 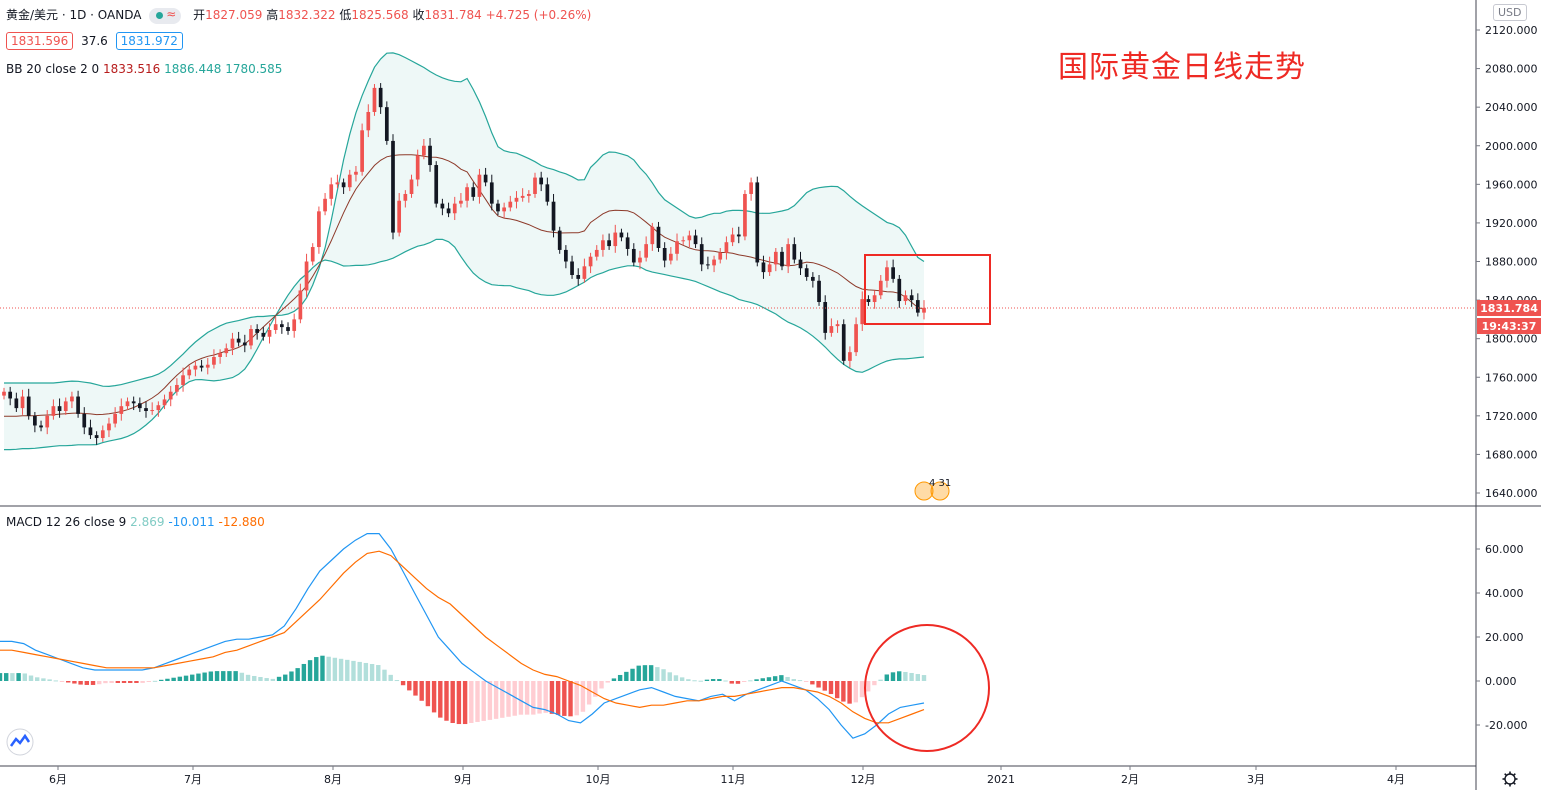 What do you see at coordinates (863, 779) in the screenshot?
I see `time-tick-label: 12月` at bounding box center [863, 779].